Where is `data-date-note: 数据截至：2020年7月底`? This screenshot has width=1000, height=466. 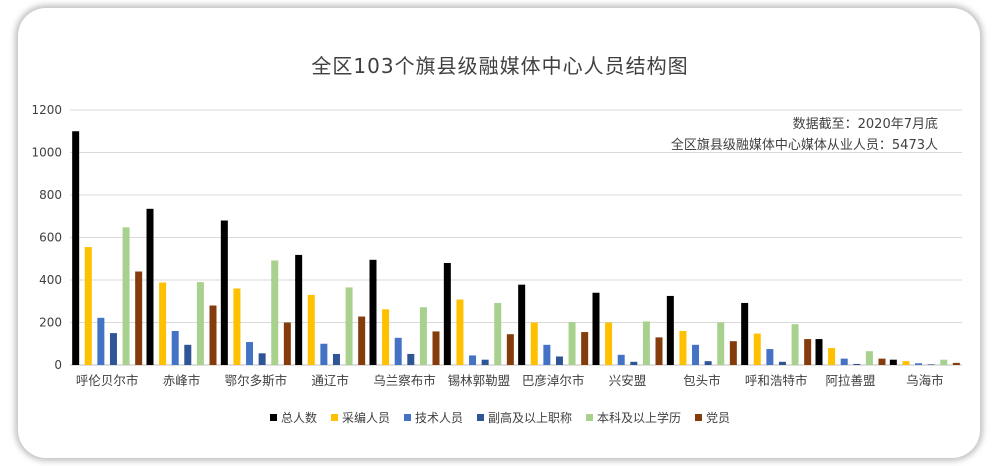
data-date-note: 数据截至：2020年7月底 is located at coordinates (865, 124).